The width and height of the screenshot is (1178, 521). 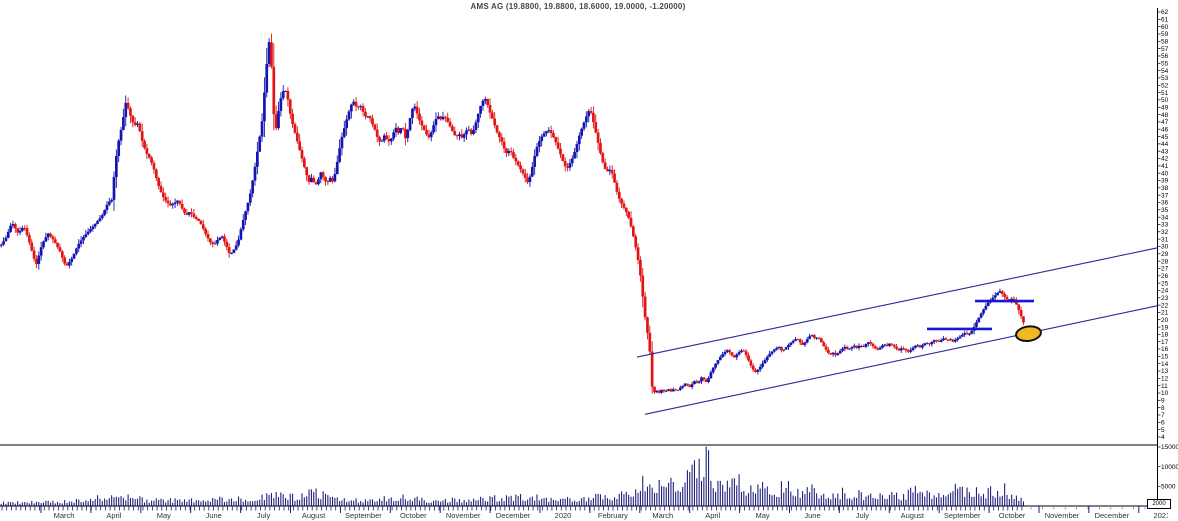 What do you see at coordinates (1165, 210) in the screenshot?
I see `svg-text: 35` at bounding box center [1165, 210].